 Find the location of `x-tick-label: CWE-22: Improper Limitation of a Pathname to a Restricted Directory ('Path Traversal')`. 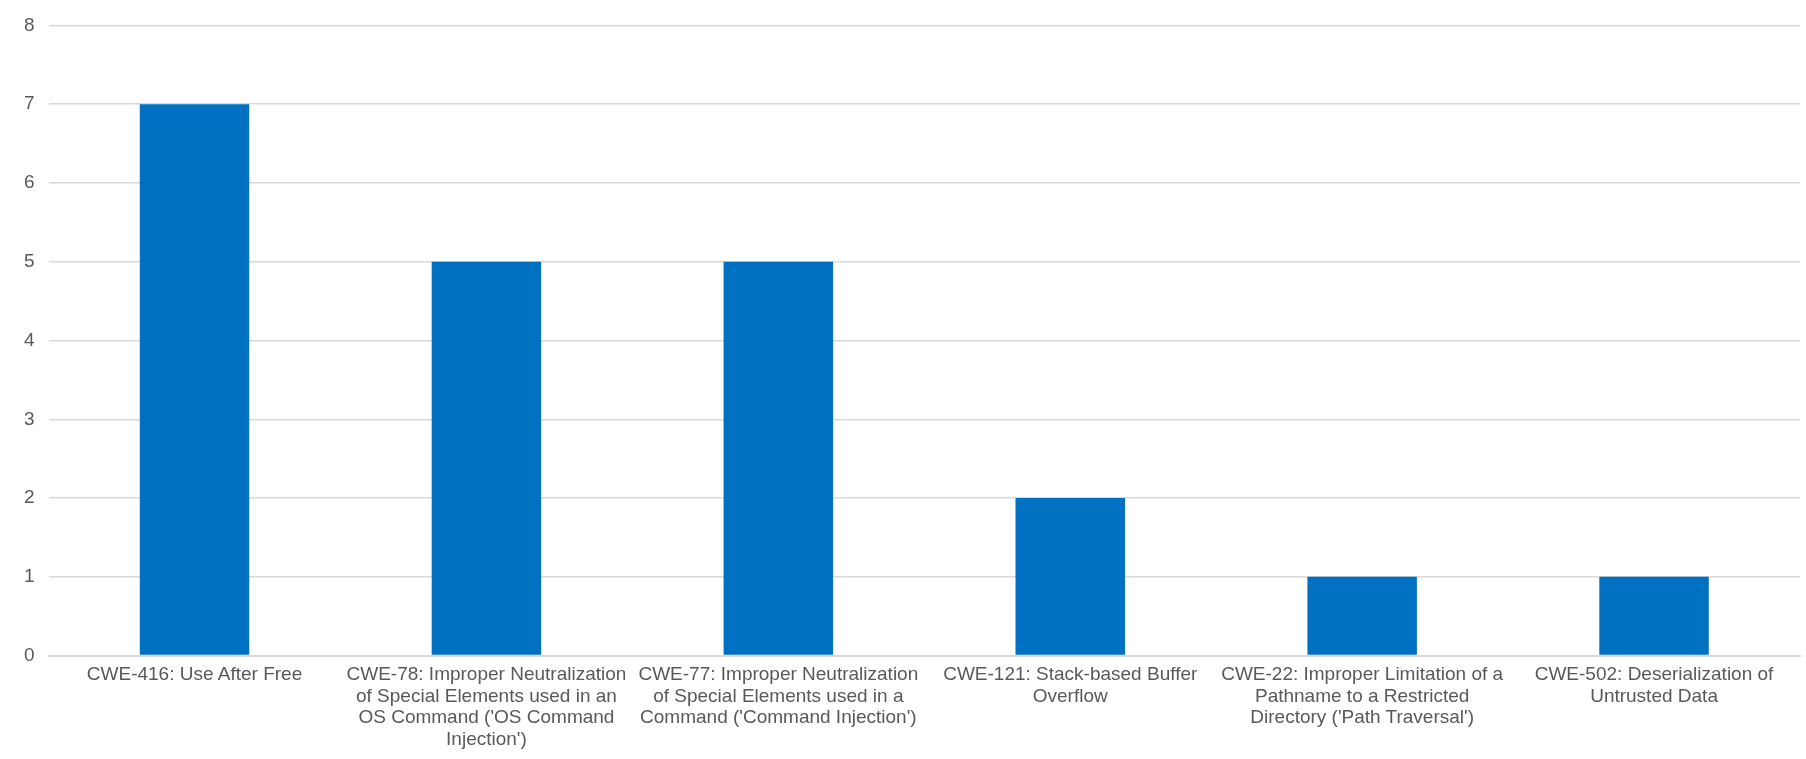

x-tick-label: CWE-22: Improper Limitation of a Pathname to a Restricted Directory ('Path Traversal') is located at coordinates (1362, 695).